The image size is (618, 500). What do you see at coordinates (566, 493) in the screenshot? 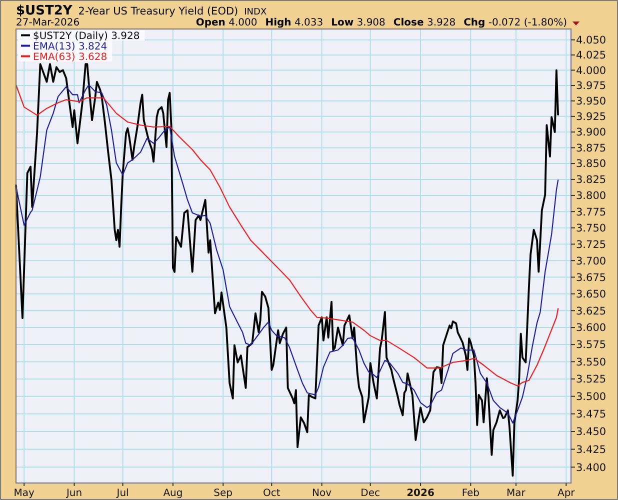
I see `x-tick-label: Apr` at bounding box center [566, 493].